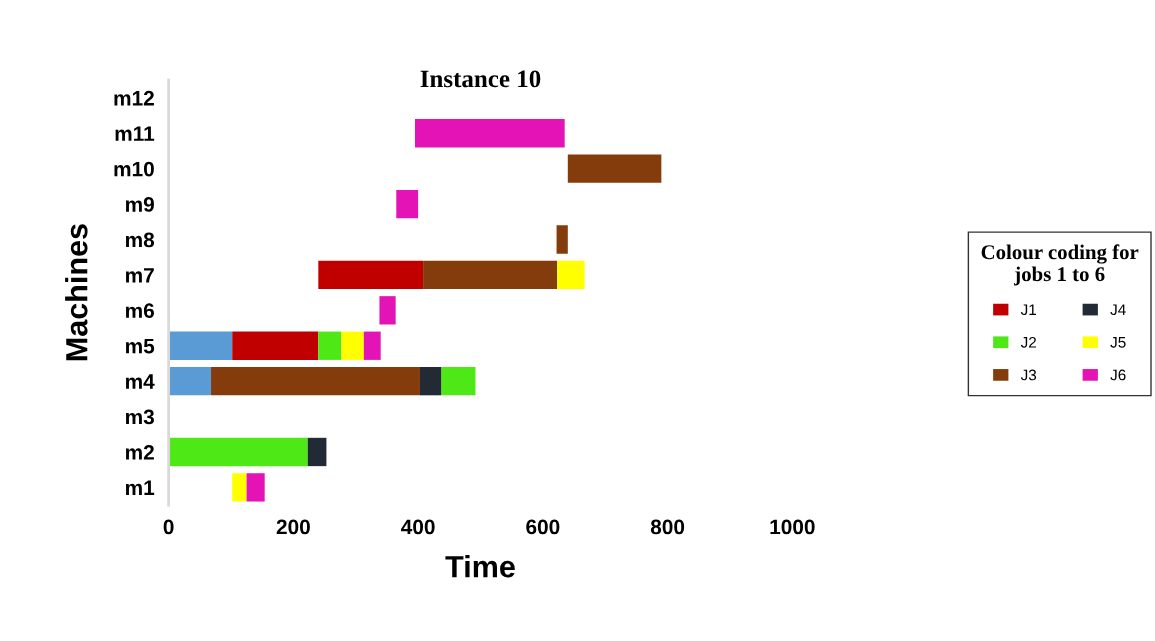 Image resolution: width=1155 pixels, height=641 pixels. I want to click on x-tick-label: 400, so click(418, 527).